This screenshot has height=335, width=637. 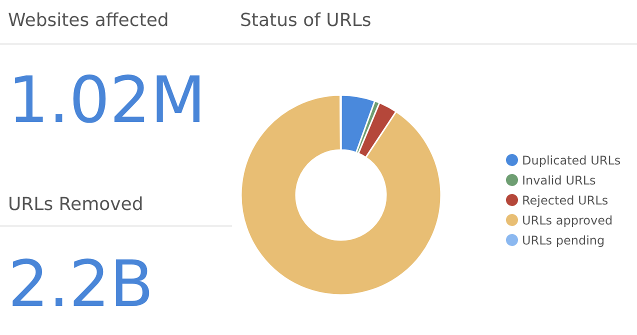 What do you see at coordinates (81, 285) in the screenshot?
I see `text: 2.2B` at bounding box center [81, 285].